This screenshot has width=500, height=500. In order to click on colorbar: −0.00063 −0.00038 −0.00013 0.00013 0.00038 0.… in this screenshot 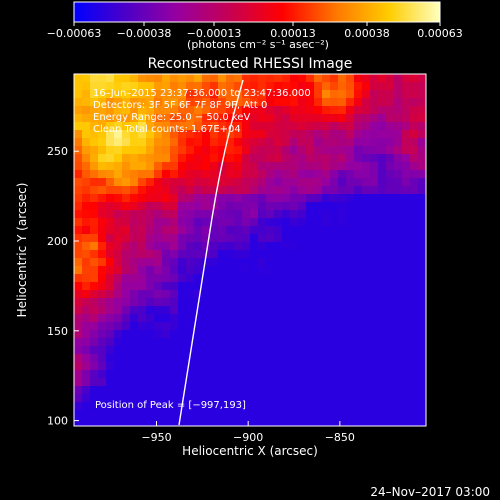, I will do `click(255, 26)`.